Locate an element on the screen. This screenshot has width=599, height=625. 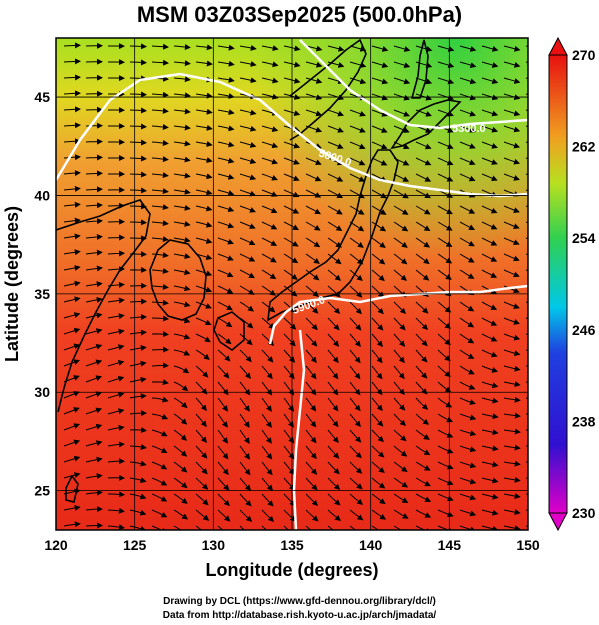
contour-label-5300: 5300.0 is located at coordinates (469, 129).